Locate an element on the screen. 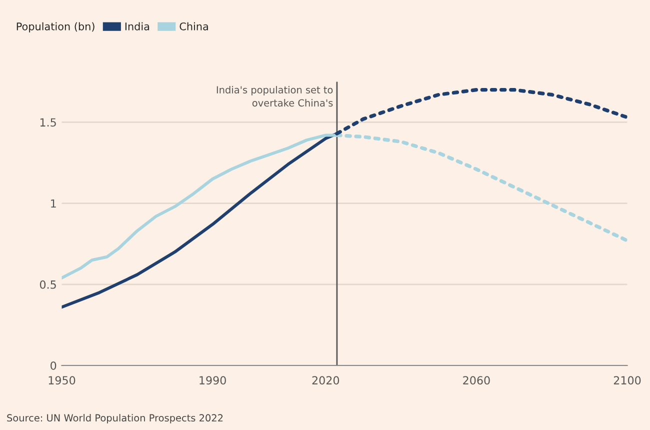  legend-label: China is located at coordinates (194, 26).